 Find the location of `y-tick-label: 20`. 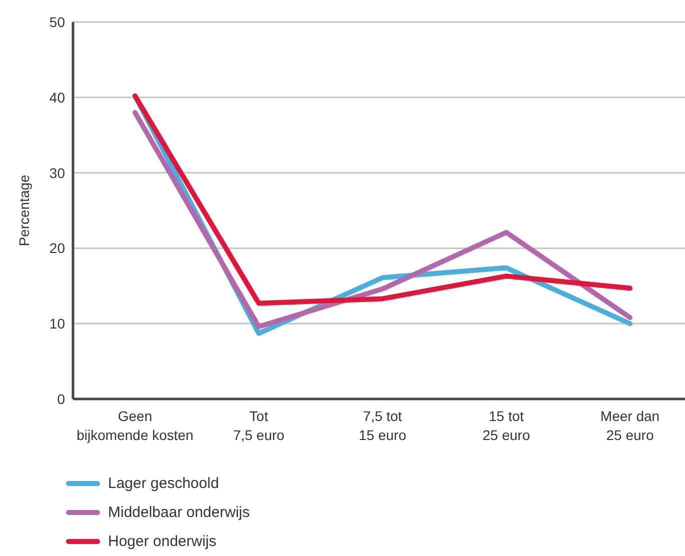

y-tick-label: 20 is located at coordinates (57, 248).